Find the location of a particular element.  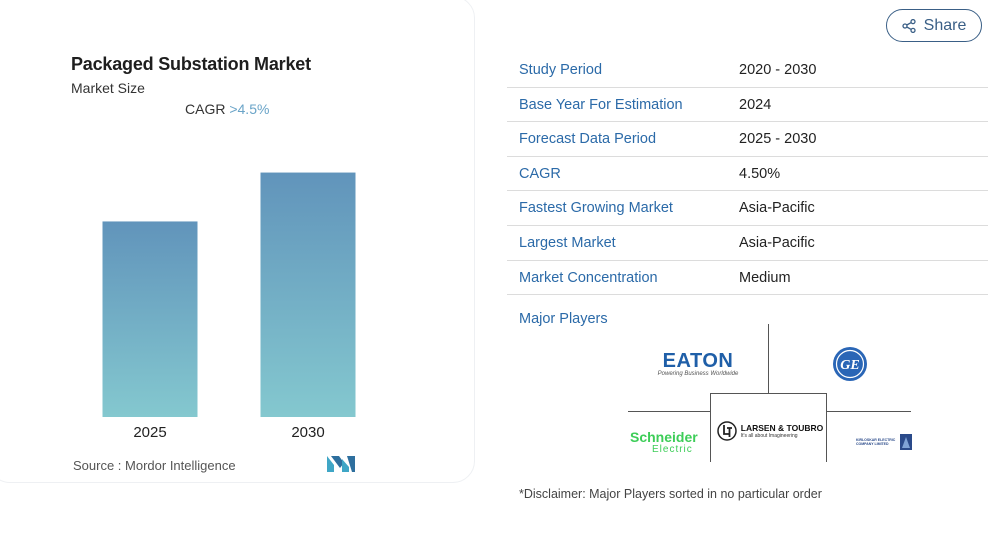

bar-2025 is located at coordinates (150, 319).